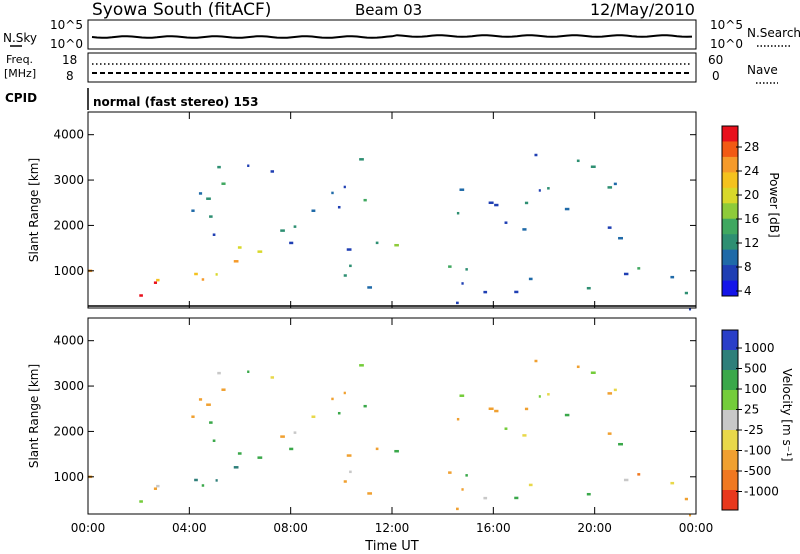 This screenshot has width=800, height=554. Describe the element at coordinates (392, 528) in the screenshot. I see `time-tick-label: 12:00` at that location.